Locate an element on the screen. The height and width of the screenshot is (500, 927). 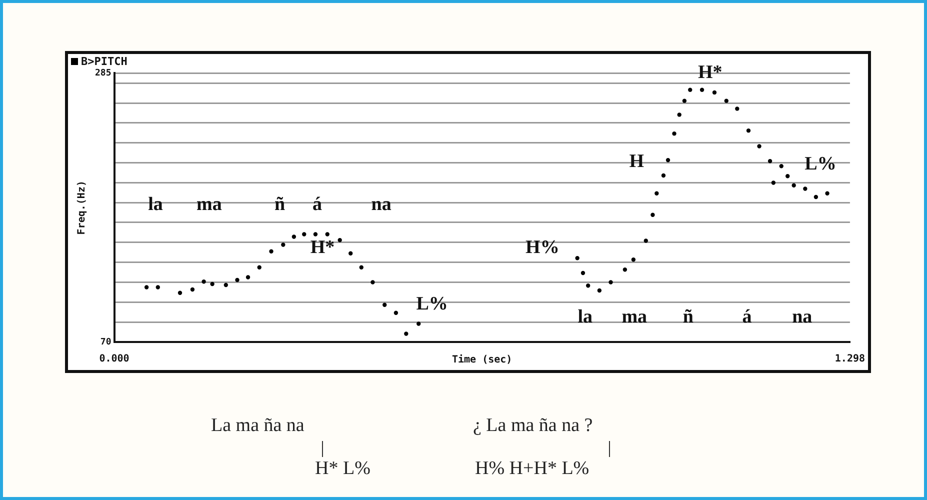
chart-title: B>PITCH is located at coordinates (104, 61).